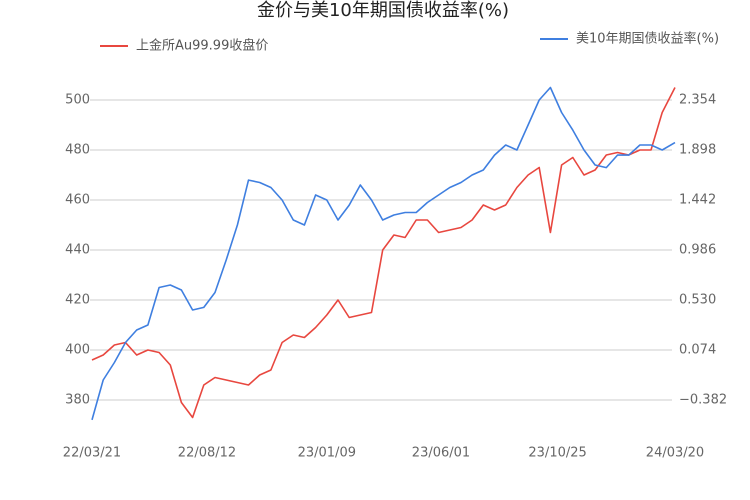 This screenshot has height=500, width=750. Describe the element at coordinates (207, 453) in the screenshot. I see `x-tick-label: 22/08/12` at that location.